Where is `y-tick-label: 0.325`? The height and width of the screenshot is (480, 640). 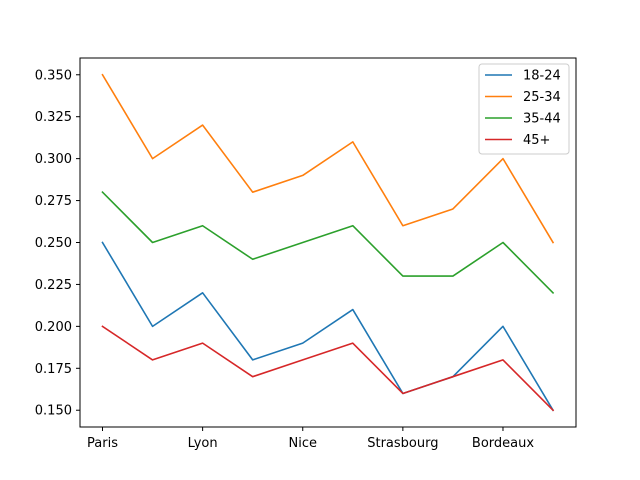
y-tick-label: 0.325 is located at coordinates (53, 117).